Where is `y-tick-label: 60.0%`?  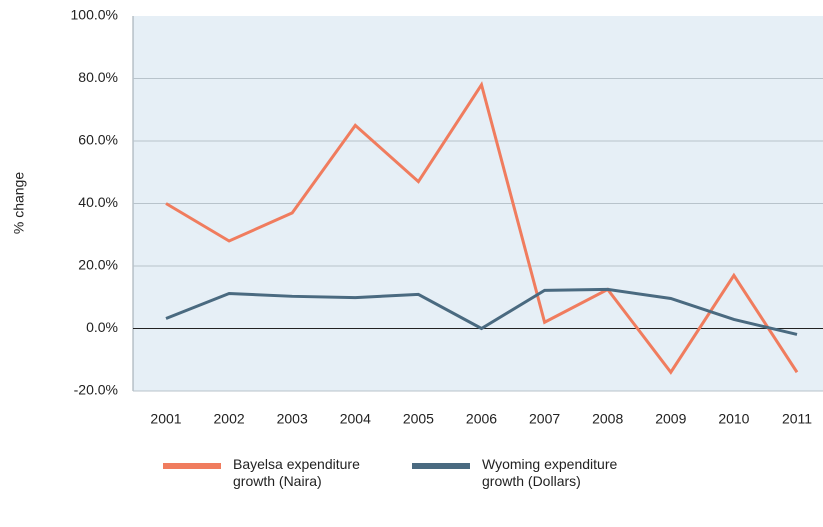
y-tick-label: 60.0% is located at coordinates (98, 140).